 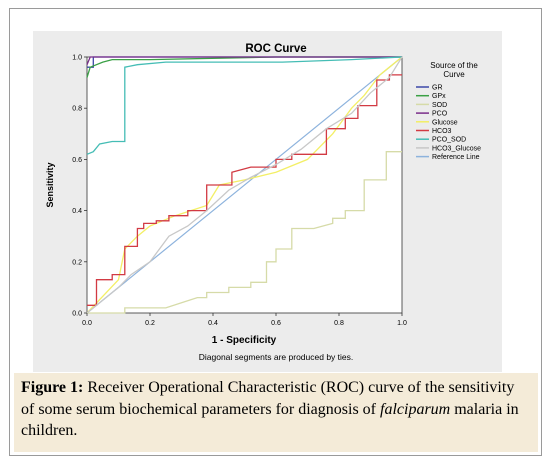 I want to click on caption-italic-term: falciparum, so click(x=415, y=409).